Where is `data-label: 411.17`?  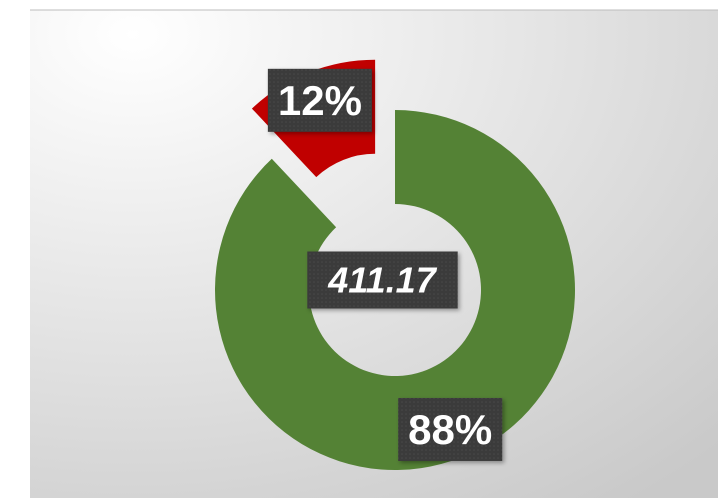 data-label: 411.17 is located at coordinates (382, 280).